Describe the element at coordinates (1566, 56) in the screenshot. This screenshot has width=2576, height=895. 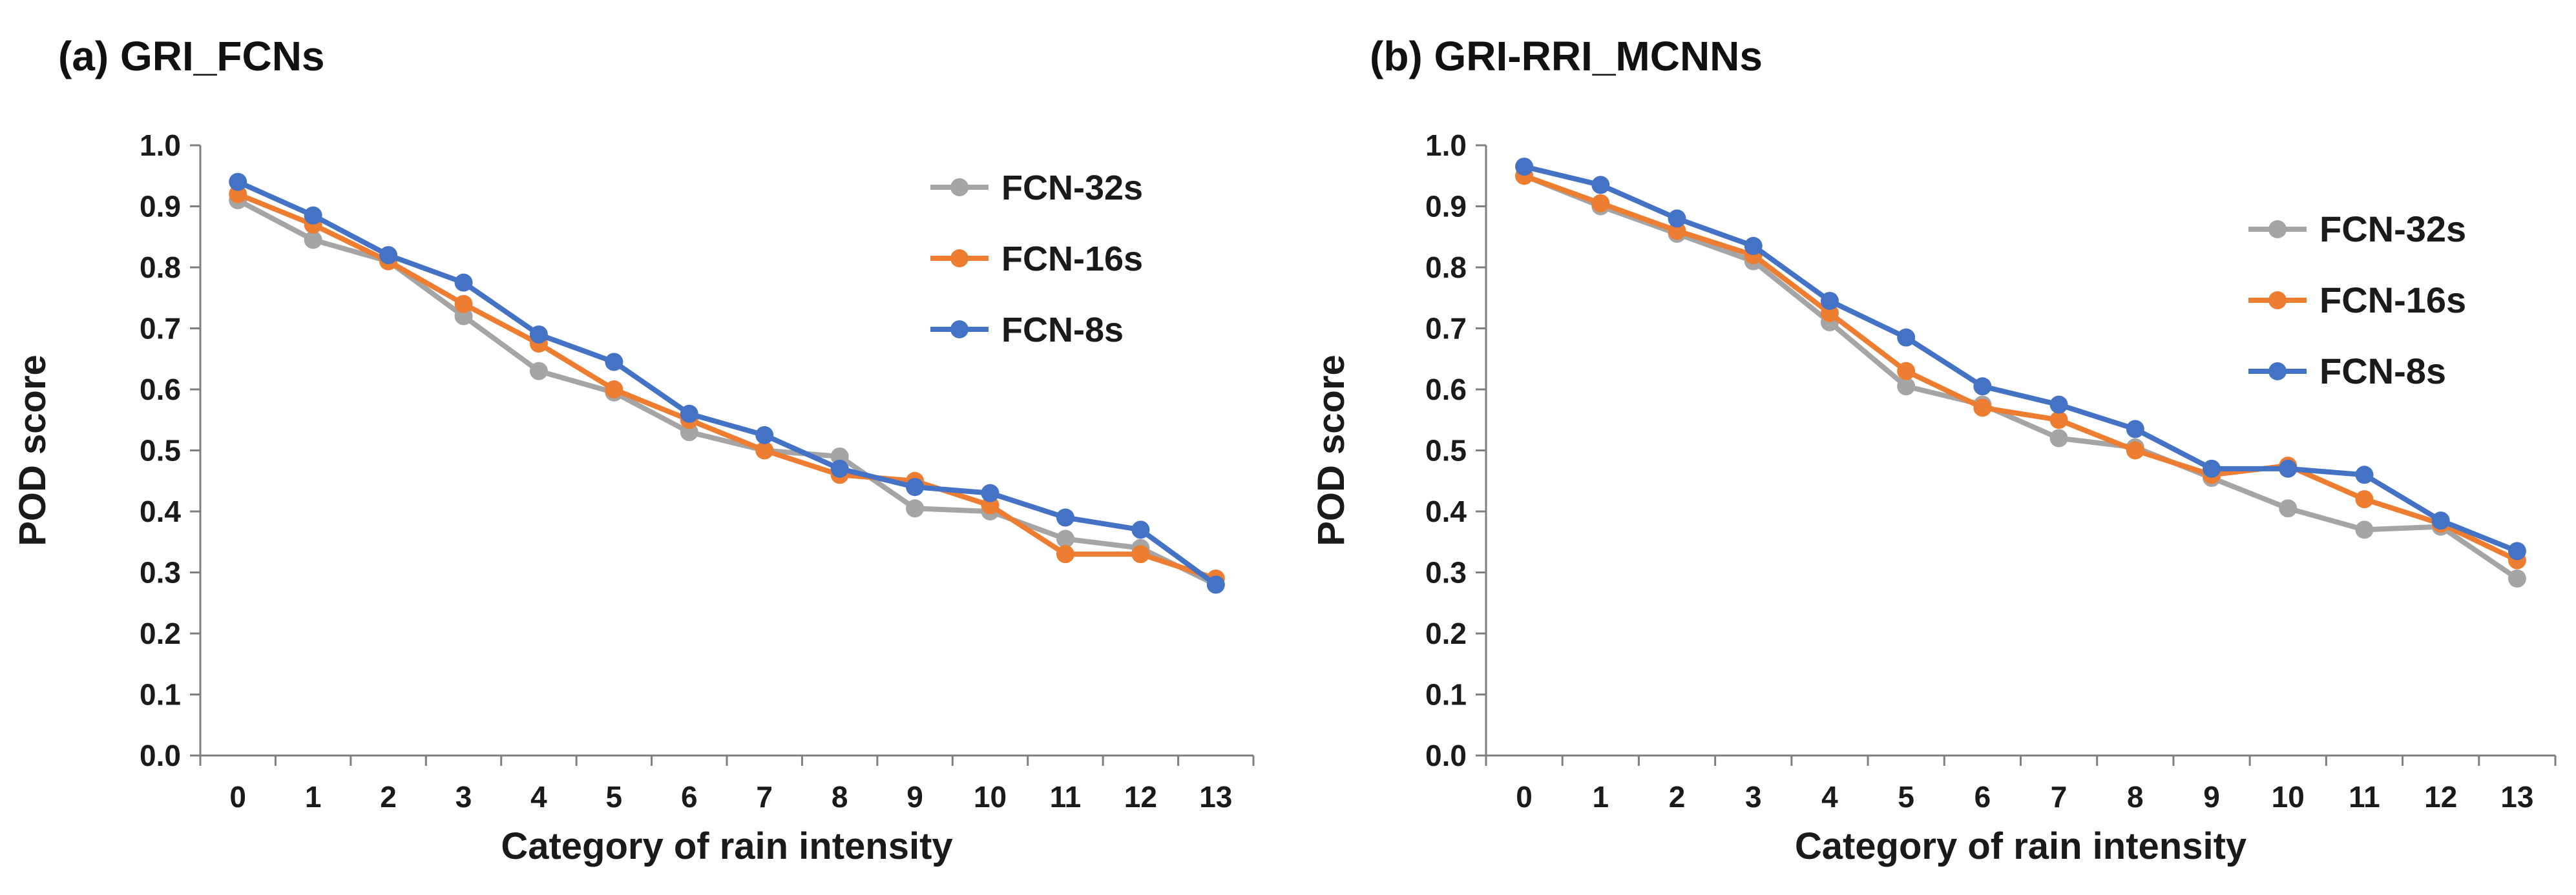
I see `panel-b-title: (b) GRI-RRI_MCNNs` at that location.